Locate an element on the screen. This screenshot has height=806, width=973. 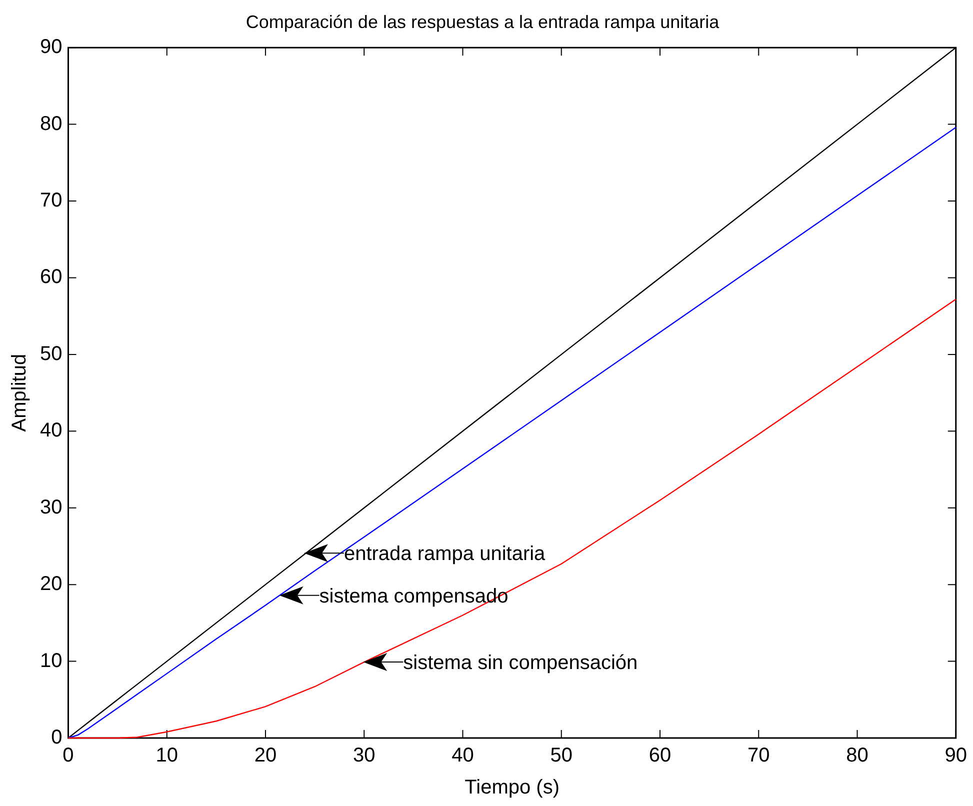
y-tick-label: 40 is located at coordinates (51, 431).